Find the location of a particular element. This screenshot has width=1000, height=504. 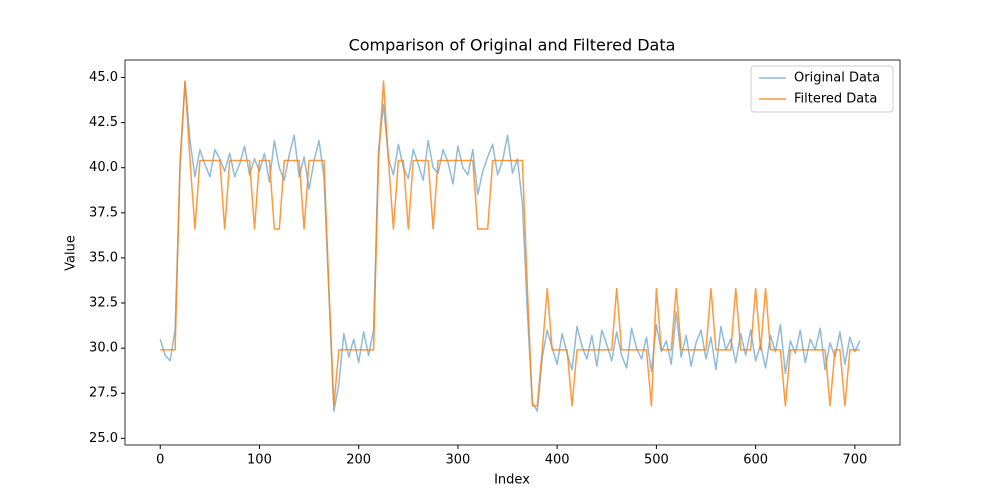

legend-label: Filtered Data is located at coordinates (835, 99).